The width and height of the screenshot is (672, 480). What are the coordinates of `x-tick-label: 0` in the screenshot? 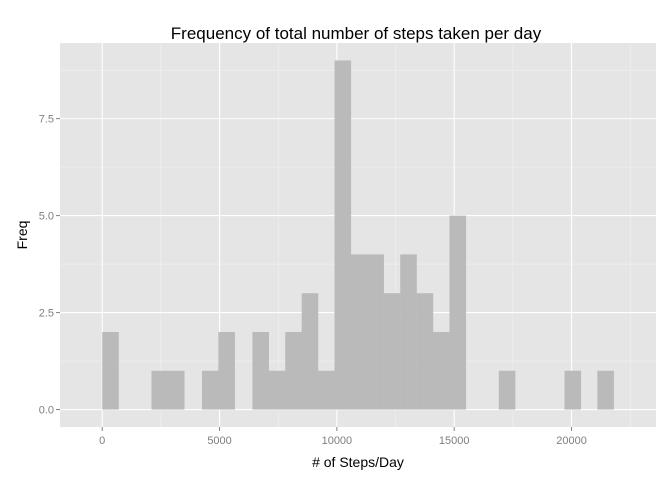 It's located at (102, 441).